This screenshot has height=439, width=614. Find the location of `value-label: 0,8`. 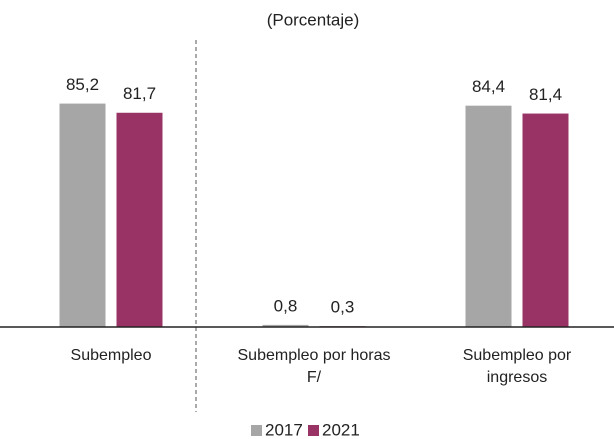

value-label: 0,8 is located at coordinates (286, 305).